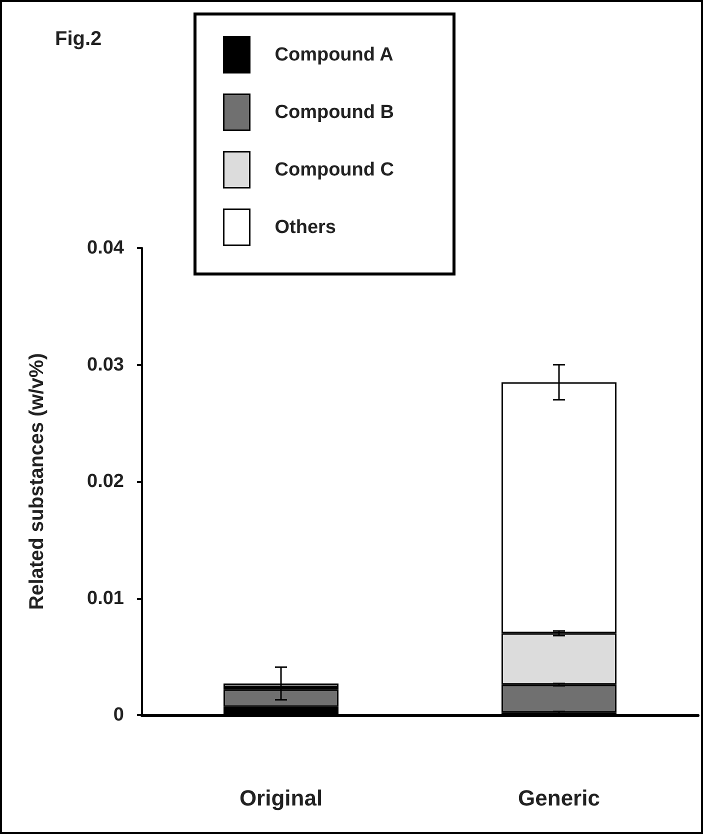 This screenshot has height=834, width=703. What do you see at coordinates (118, 715) in the screenshot?
I see `y-tick-label: 0` at bounding box center [118, 715].